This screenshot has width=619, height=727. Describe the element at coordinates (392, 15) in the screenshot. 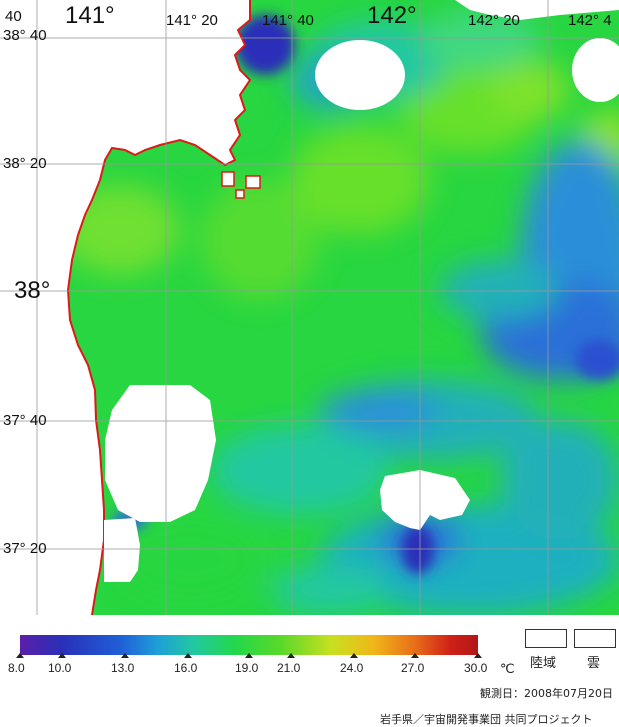

I see `lon-label-142: 142°` at that location.